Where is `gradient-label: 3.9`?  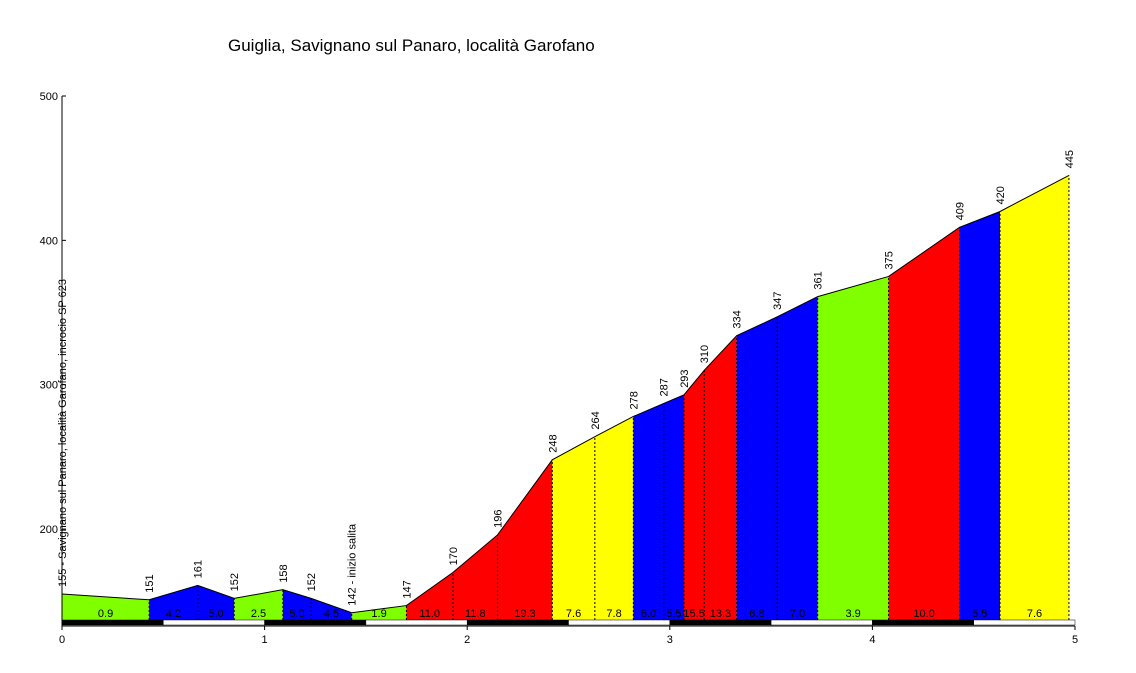 gradient-label: 3.9 is located at coordinates (853, 614).